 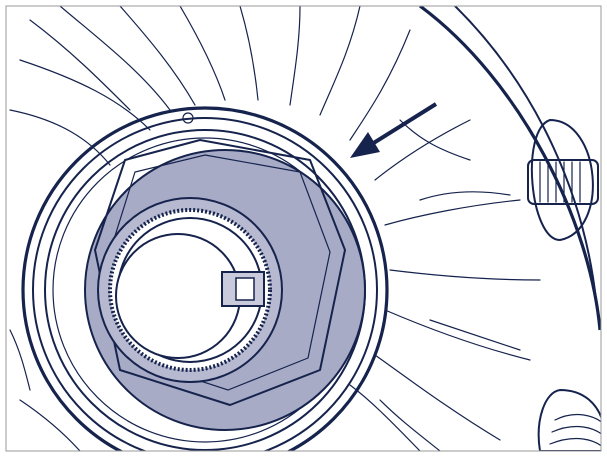 What do you see at coordinates (394, 130) in the screenshot?
I see `arrow` at bounding box center [394, 130].